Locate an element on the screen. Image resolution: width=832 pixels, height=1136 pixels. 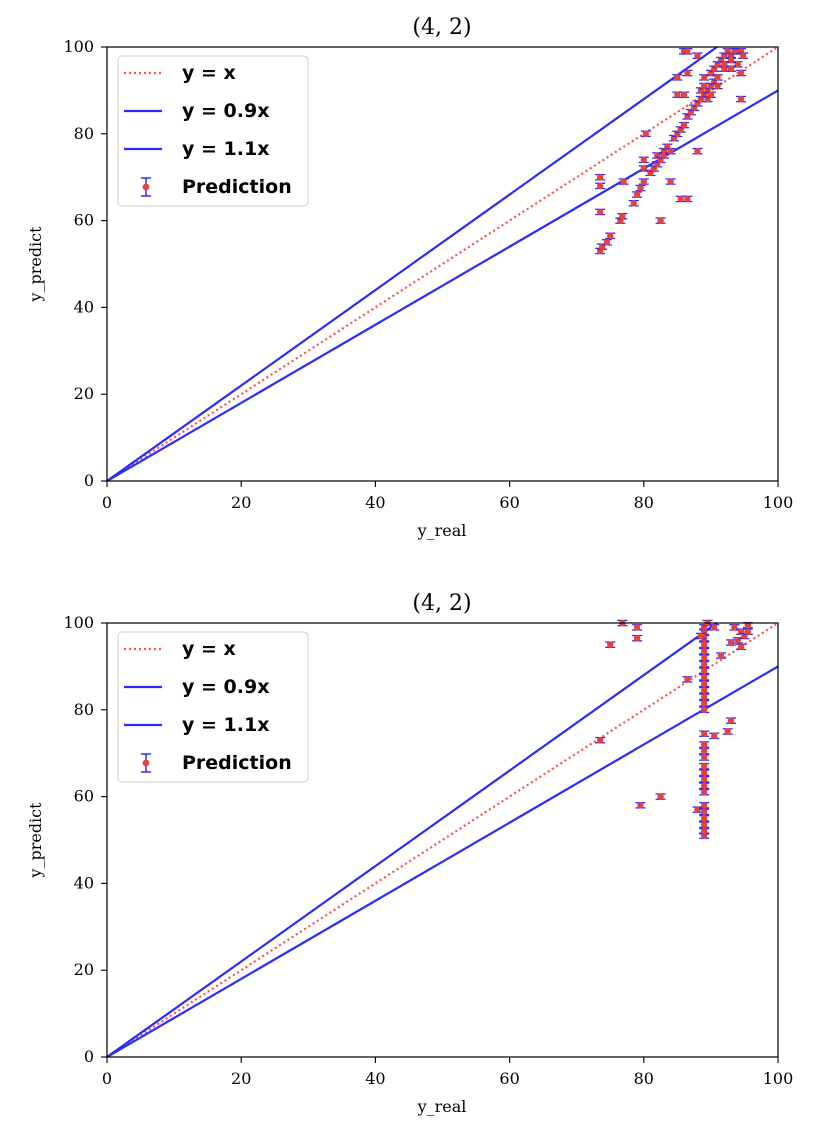
prediction-points is located at coordinates (674, 729).